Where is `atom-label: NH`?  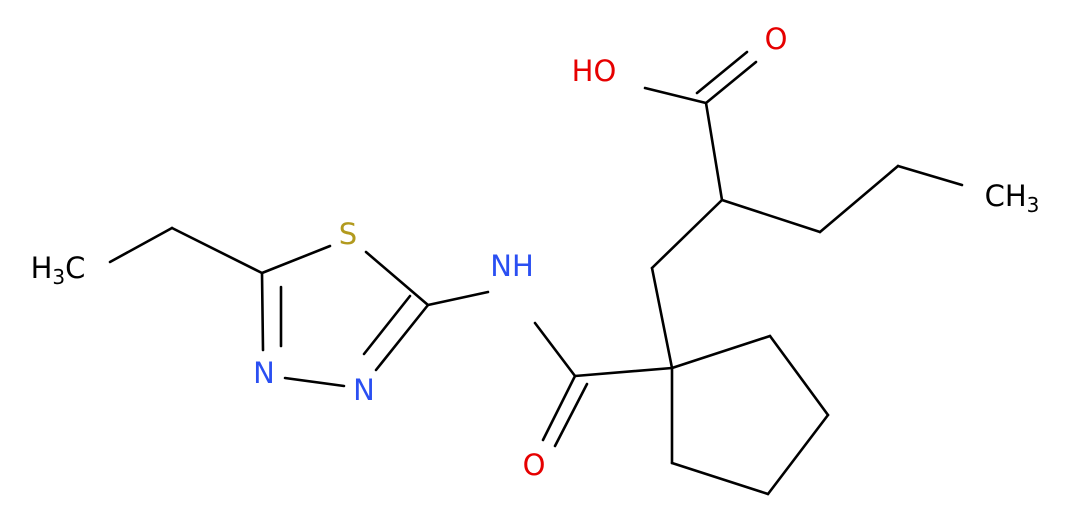
atom-label: NH is located at coordinates (512, 266).